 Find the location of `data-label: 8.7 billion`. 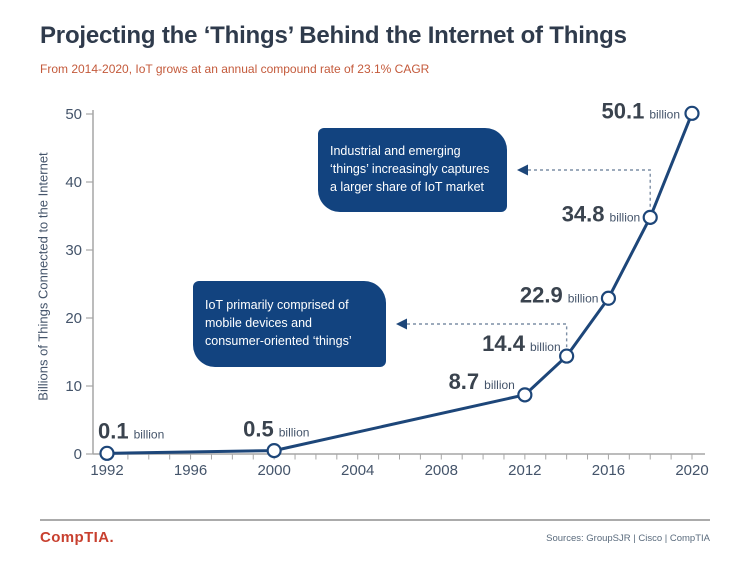

data-label: 8.7 billion is located at coordinates (482, 381).